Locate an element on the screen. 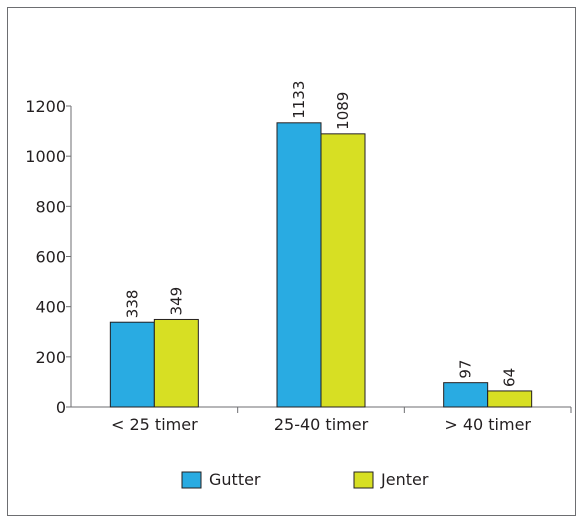  x-tick-label: > 40 timer is located at coordinates (487, 424).